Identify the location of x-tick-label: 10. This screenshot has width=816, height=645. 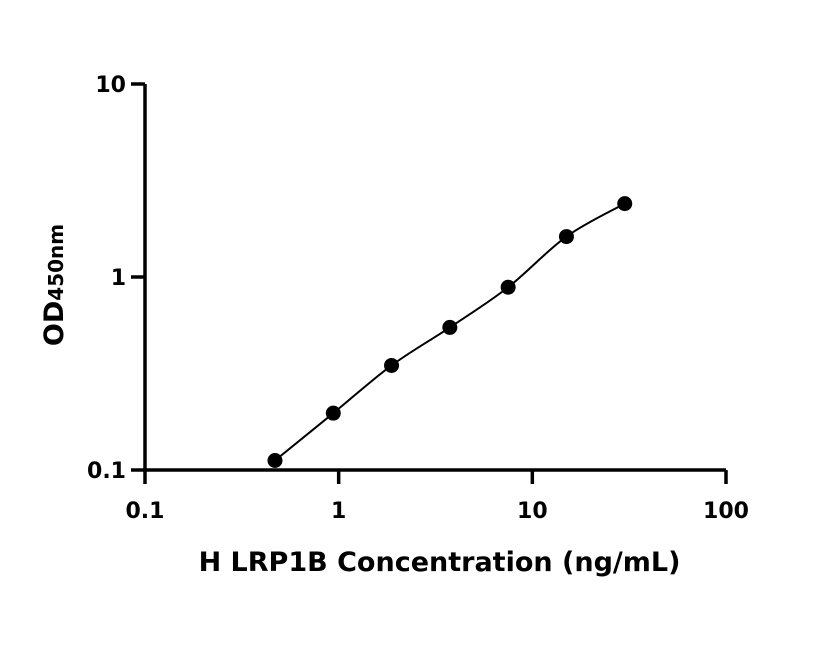
(532, 511).